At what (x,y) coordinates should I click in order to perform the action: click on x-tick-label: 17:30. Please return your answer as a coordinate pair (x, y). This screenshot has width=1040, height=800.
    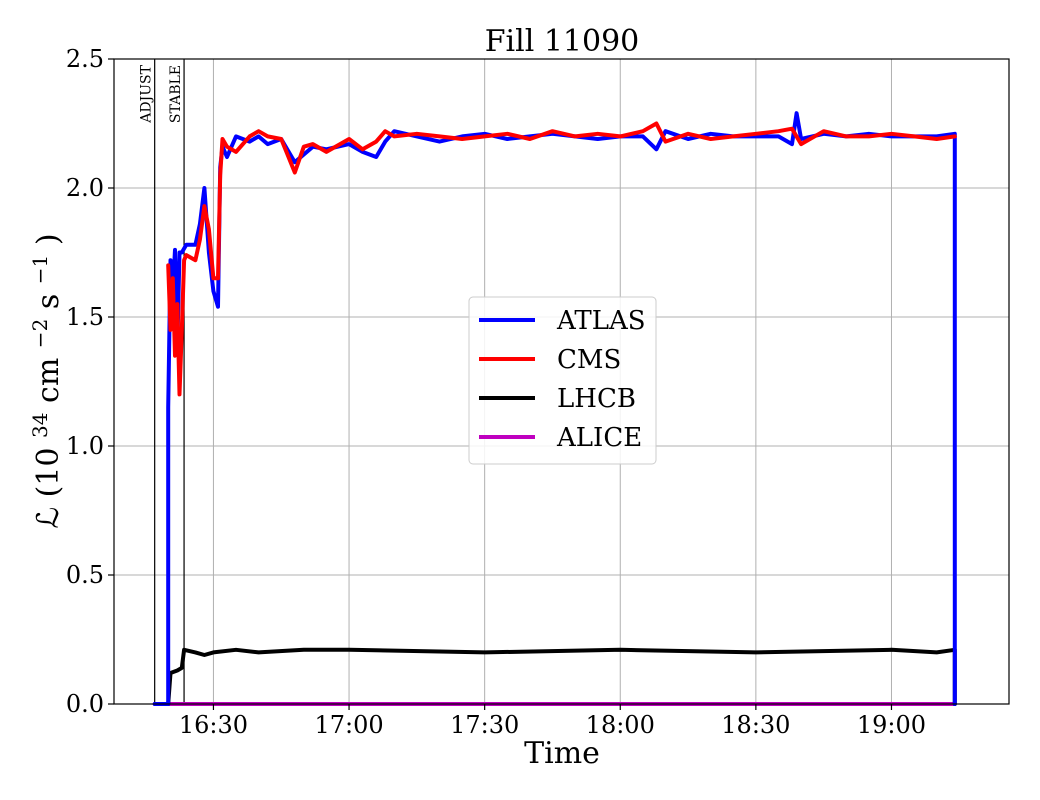
    Looking at the image, I should click on (484, 725).